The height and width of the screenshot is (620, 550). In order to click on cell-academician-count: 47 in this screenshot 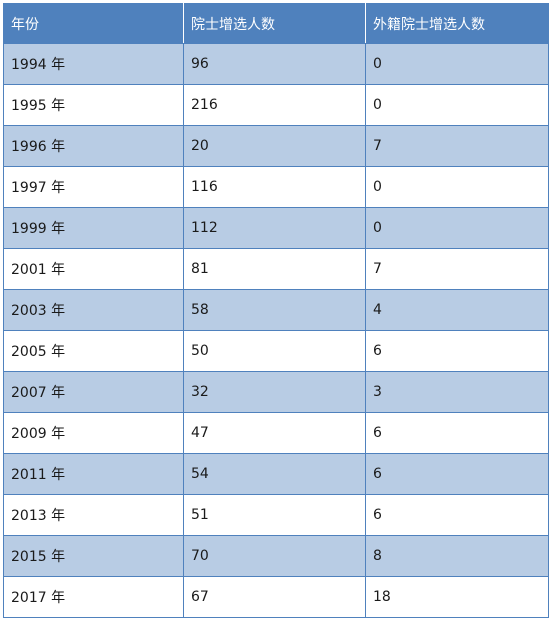, I will do `click(274, 433)`.